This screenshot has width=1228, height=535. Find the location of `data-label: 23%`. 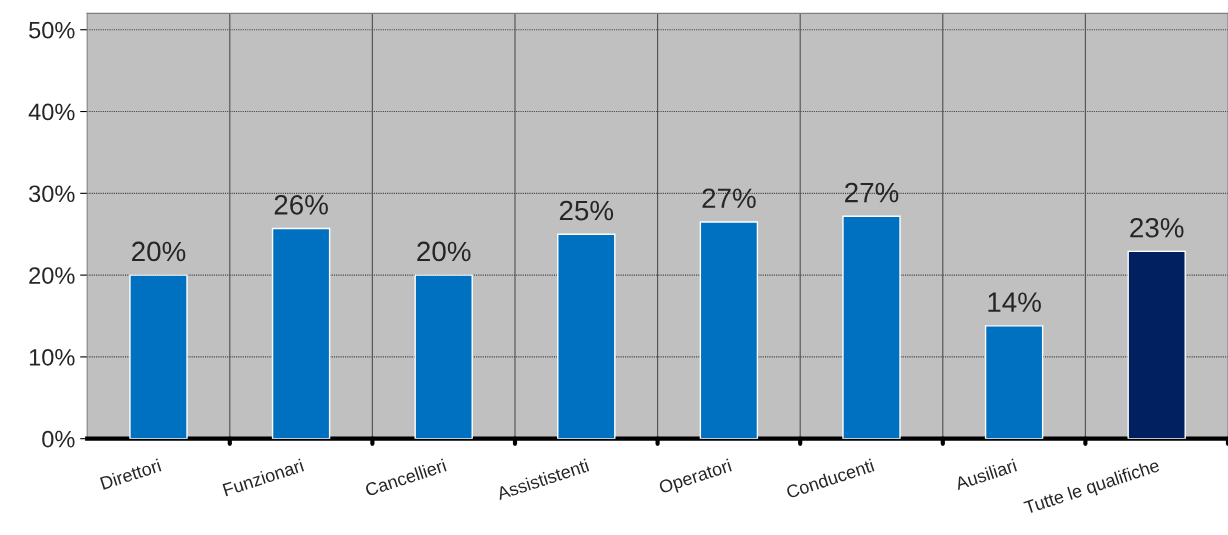

data-label: 23% is located at coordinates (1157, 227).